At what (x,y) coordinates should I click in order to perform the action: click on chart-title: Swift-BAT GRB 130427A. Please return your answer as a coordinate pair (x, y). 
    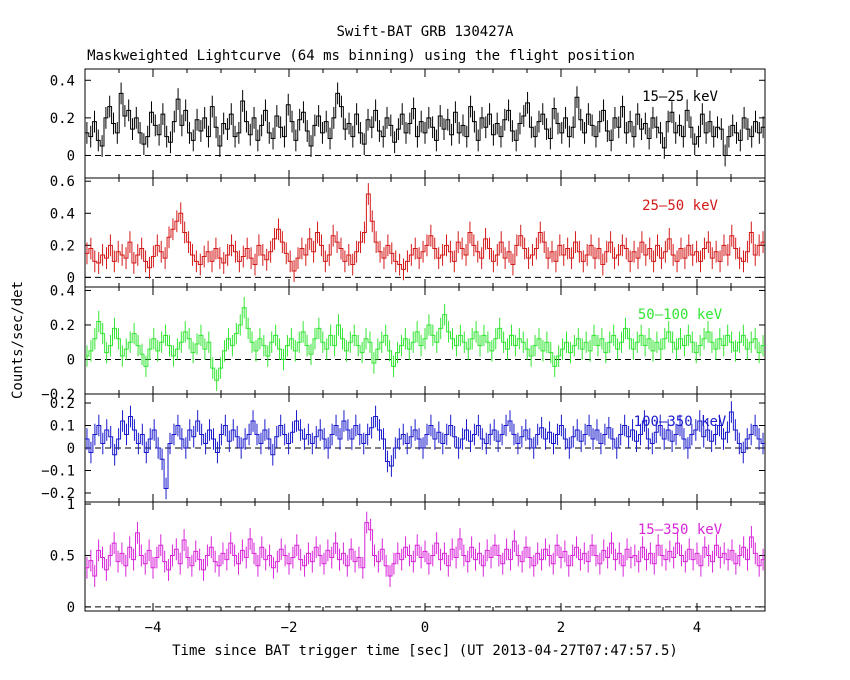
    Looking at the image, I should click on (425, 32).